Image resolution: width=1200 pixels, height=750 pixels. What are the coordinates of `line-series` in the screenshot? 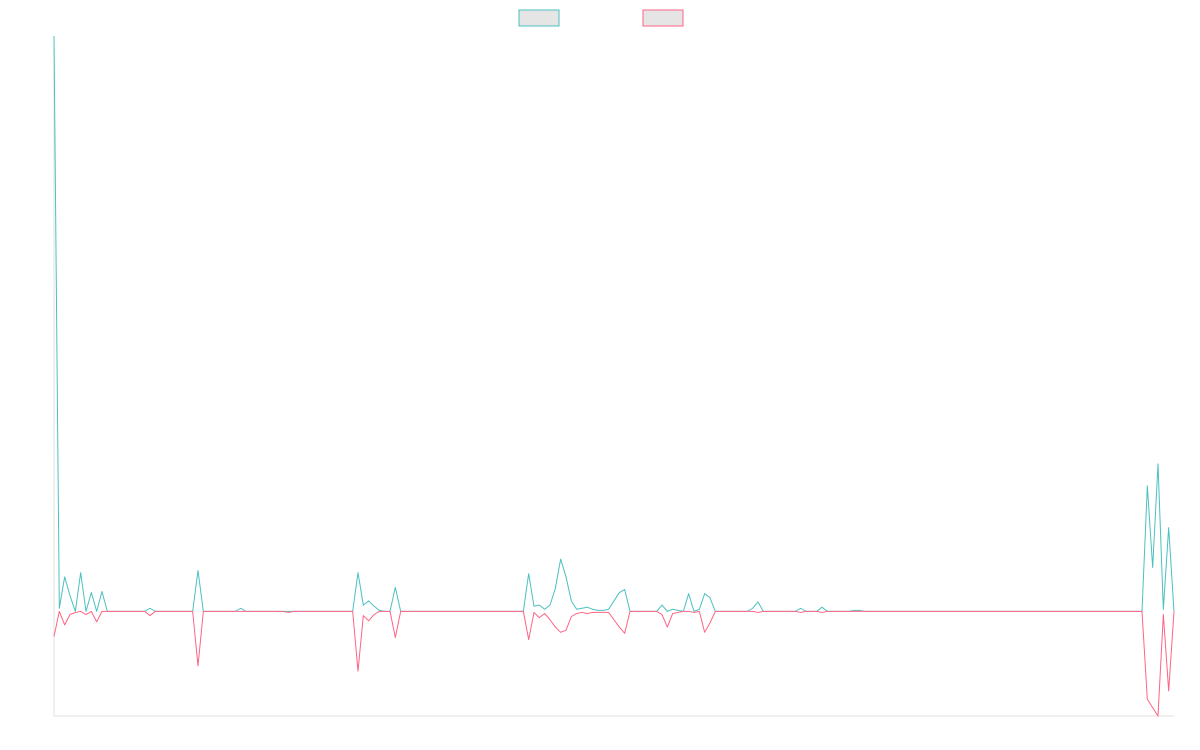 It's located at (614, 663).